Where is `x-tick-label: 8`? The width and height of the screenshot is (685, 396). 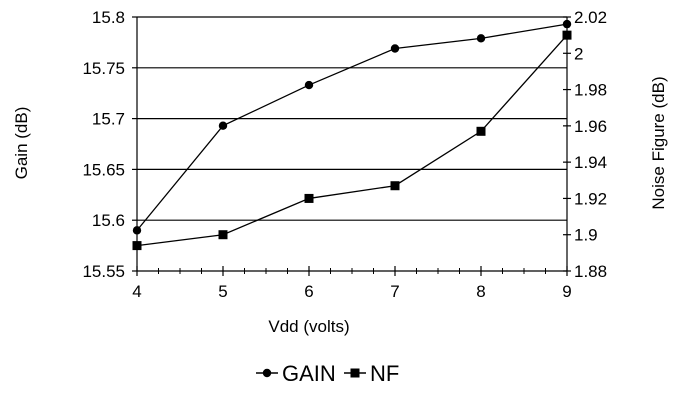
x-tick-label: 8 is located at coordinates (480, 291).